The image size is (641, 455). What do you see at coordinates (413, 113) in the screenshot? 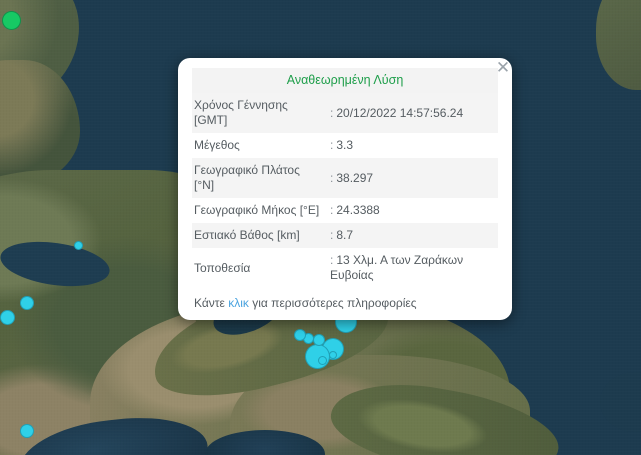
I see `detail-value: :20/12/2022 14:57:56.24` at bounding box center [413, 113].